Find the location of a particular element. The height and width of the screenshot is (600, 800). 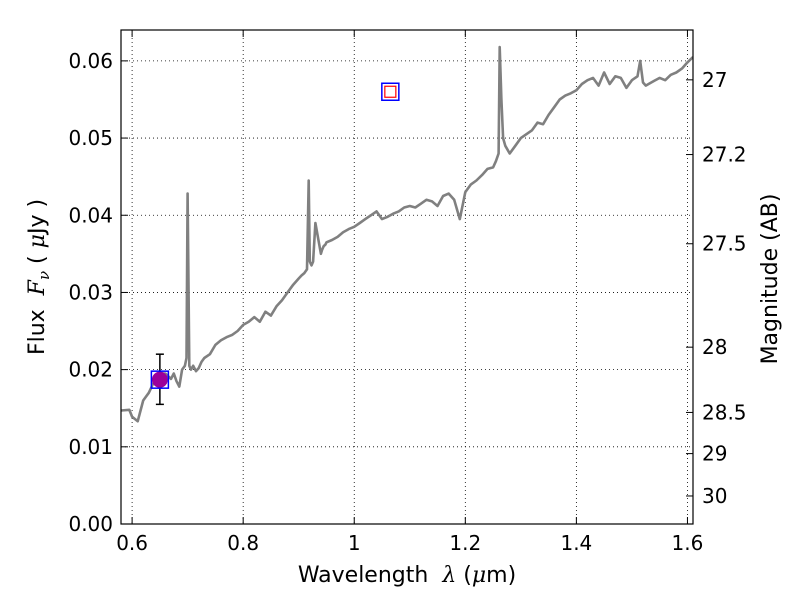

y-tick-label: 0.03 is located at coordinates (90, 292).